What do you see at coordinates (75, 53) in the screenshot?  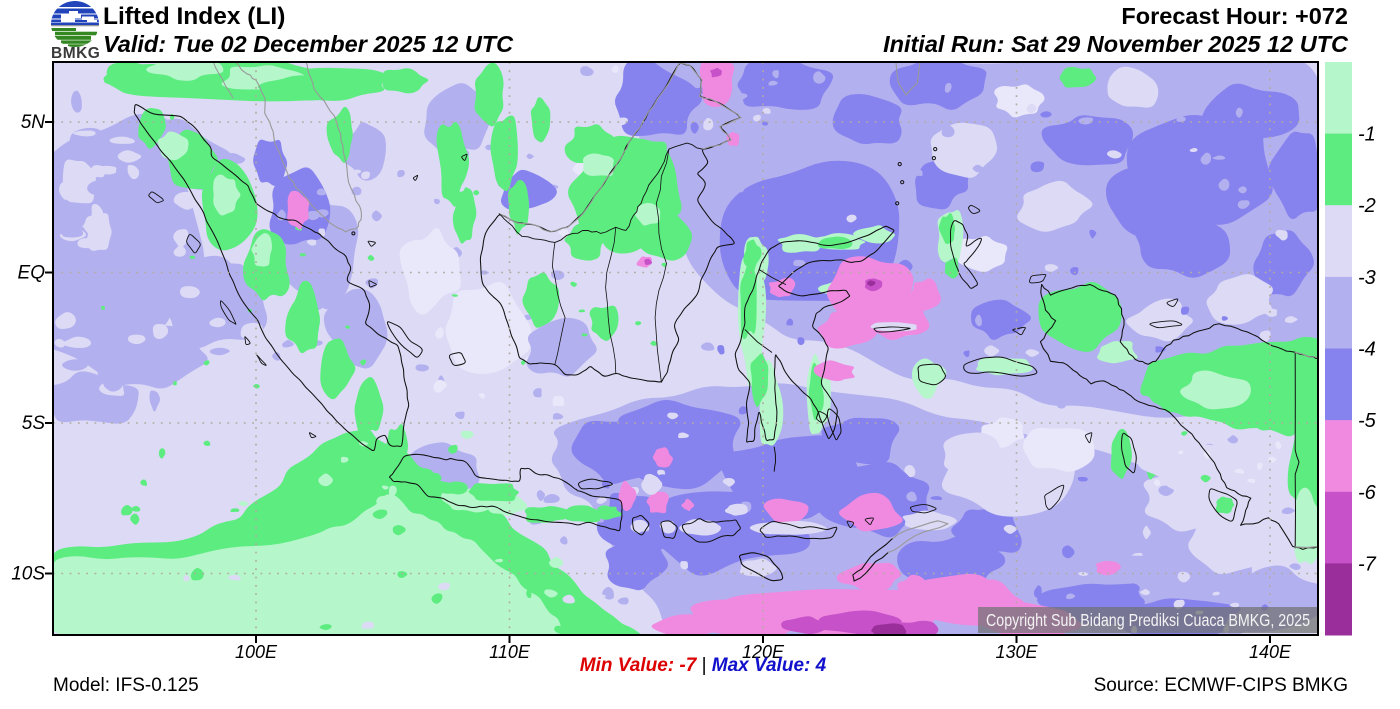 I see `svg-text: BMKG` at bounding box center [75, 53].